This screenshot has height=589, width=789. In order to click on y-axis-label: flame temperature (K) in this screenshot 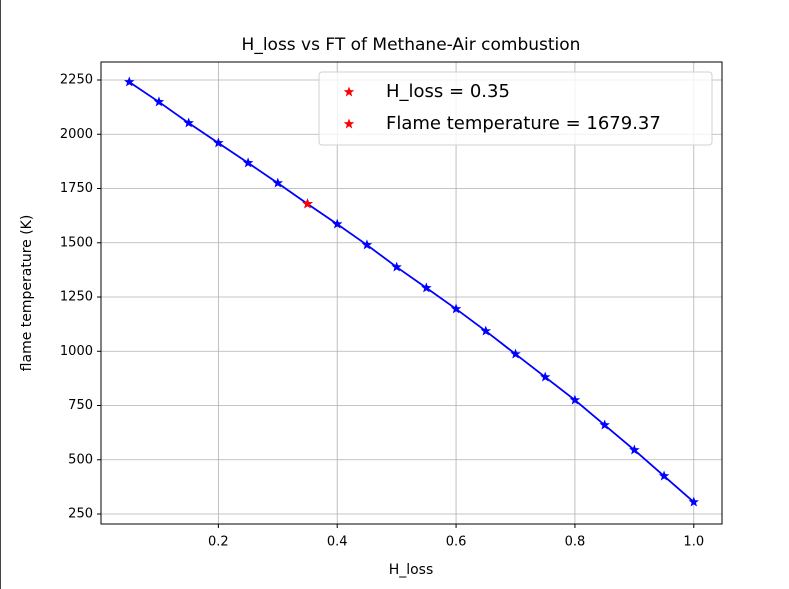, I will do `click(27, 293)`.